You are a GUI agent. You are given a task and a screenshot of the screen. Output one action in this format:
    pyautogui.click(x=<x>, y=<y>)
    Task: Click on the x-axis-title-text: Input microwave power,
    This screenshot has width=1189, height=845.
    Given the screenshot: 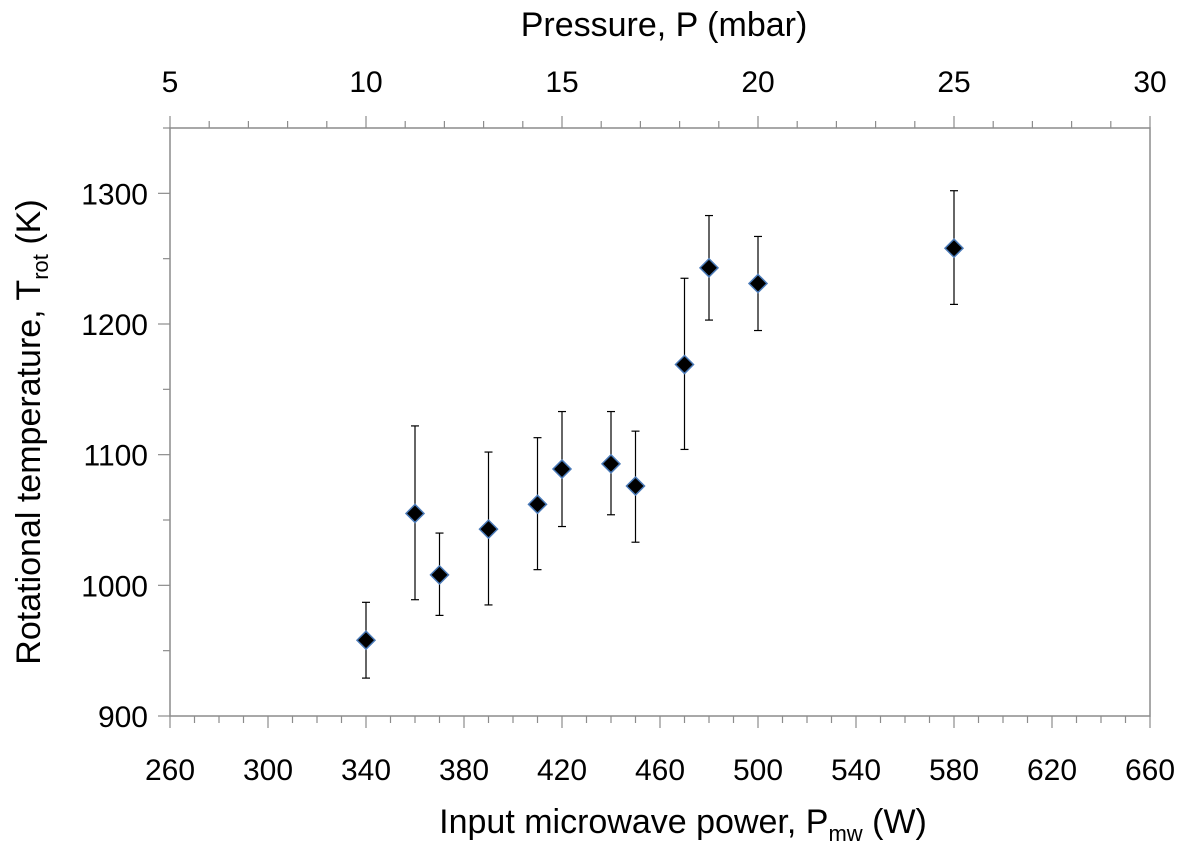 What is the action you would take?
    pyautogui.click(x=622, y=822)
    